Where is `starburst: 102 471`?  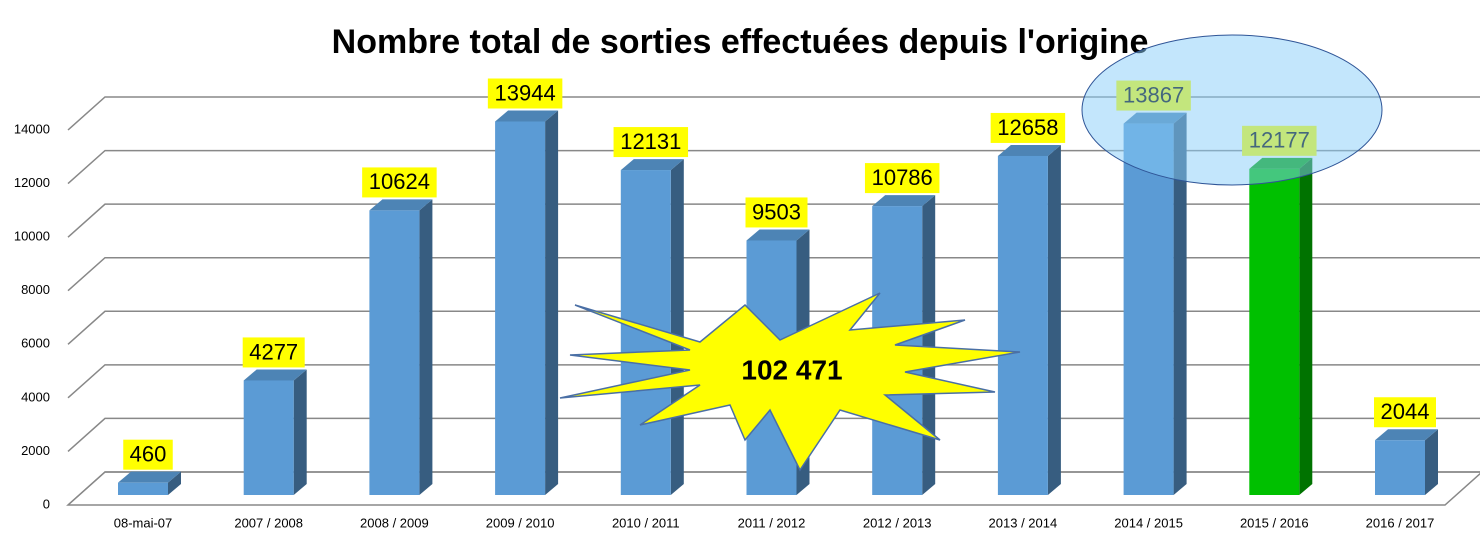
starburst: 102 471 is located at coordinates (790, 382).